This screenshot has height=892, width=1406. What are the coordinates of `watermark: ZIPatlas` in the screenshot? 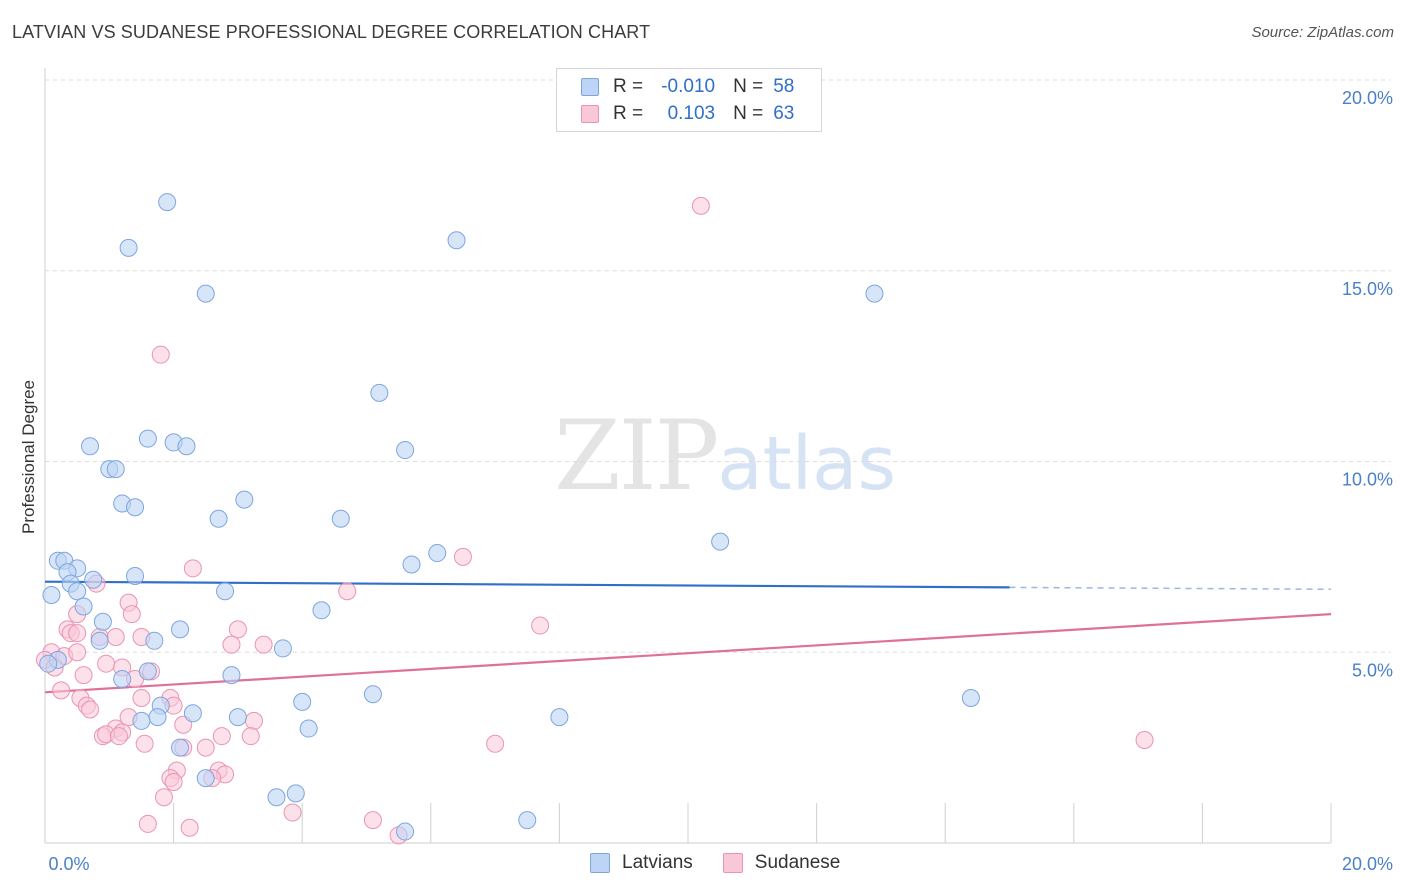 It's located at (725, 456).